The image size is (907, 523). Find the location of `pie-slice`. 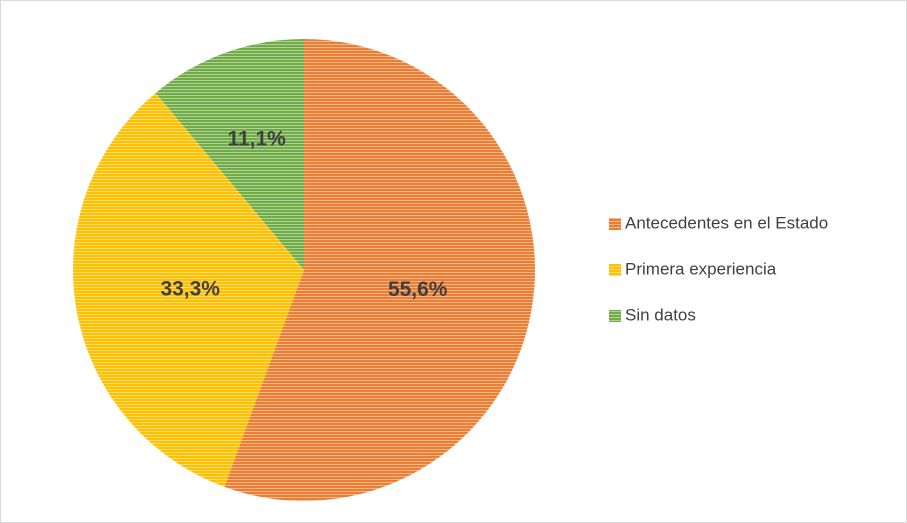

pie-slice is located at coordinates (229, 154).